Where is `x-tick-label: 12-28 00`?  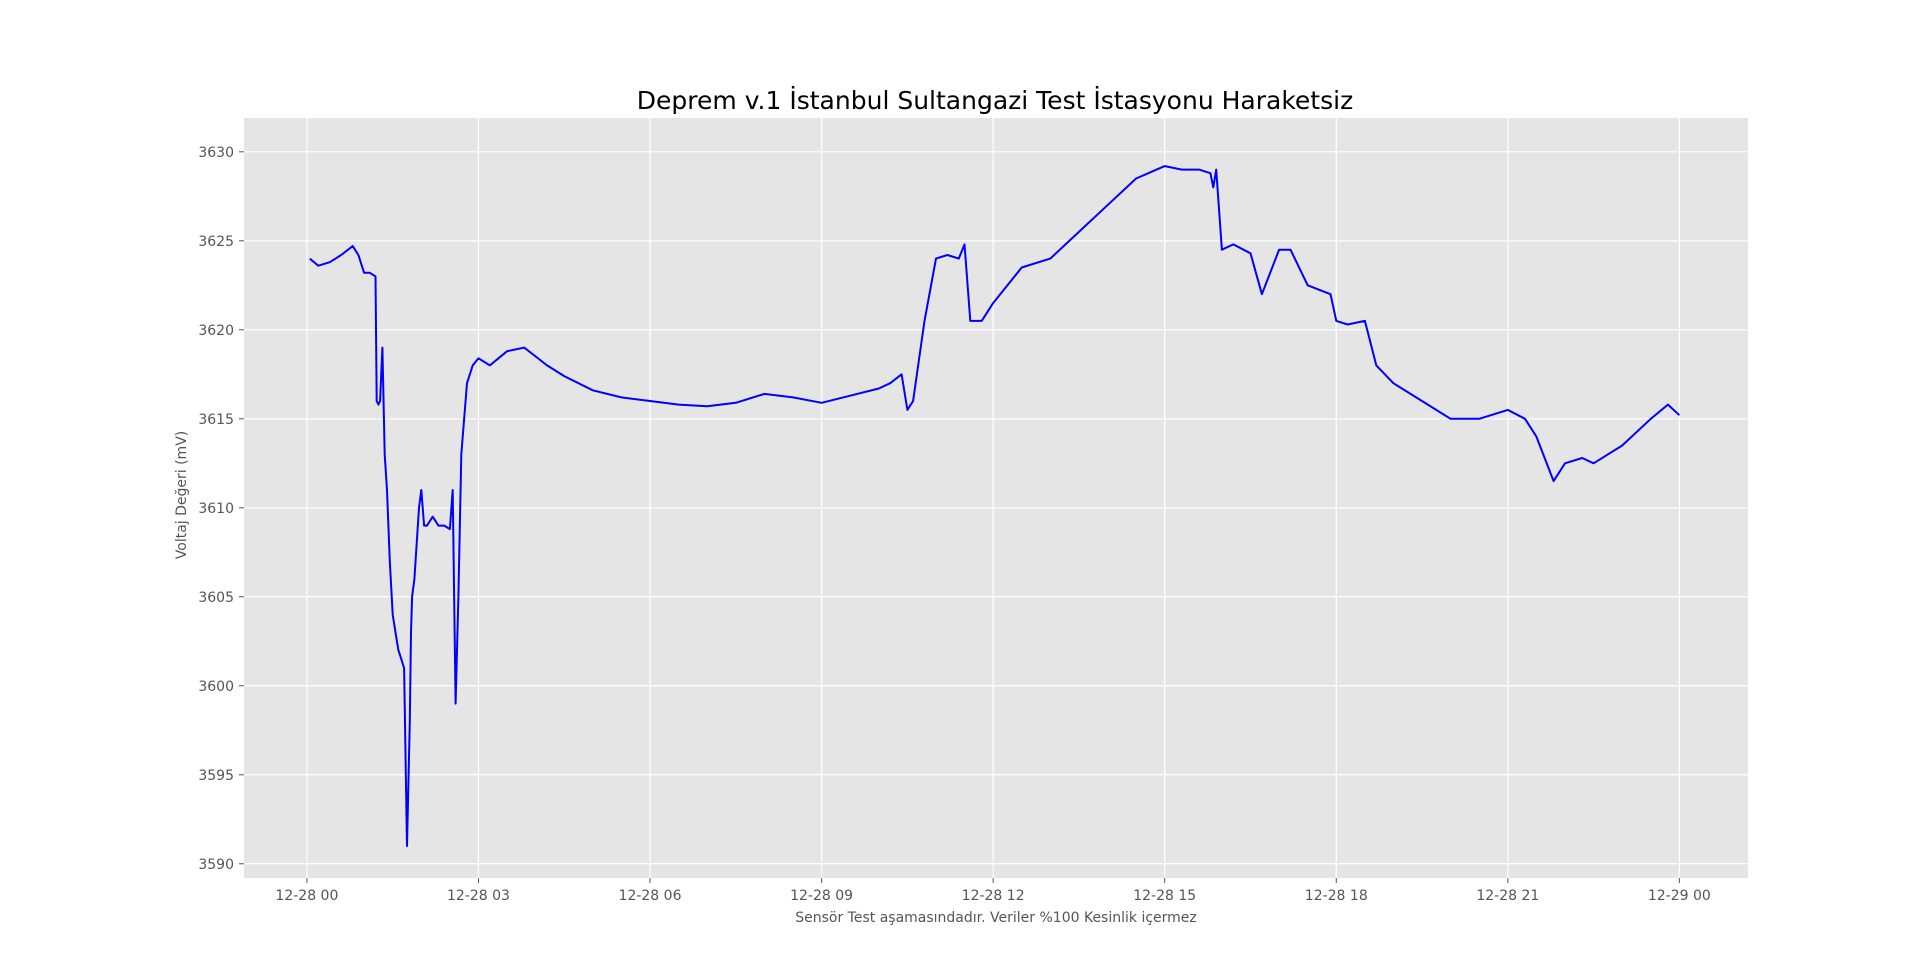 x-tick-label: 12-28 00 is located at coordinates (306, 896).